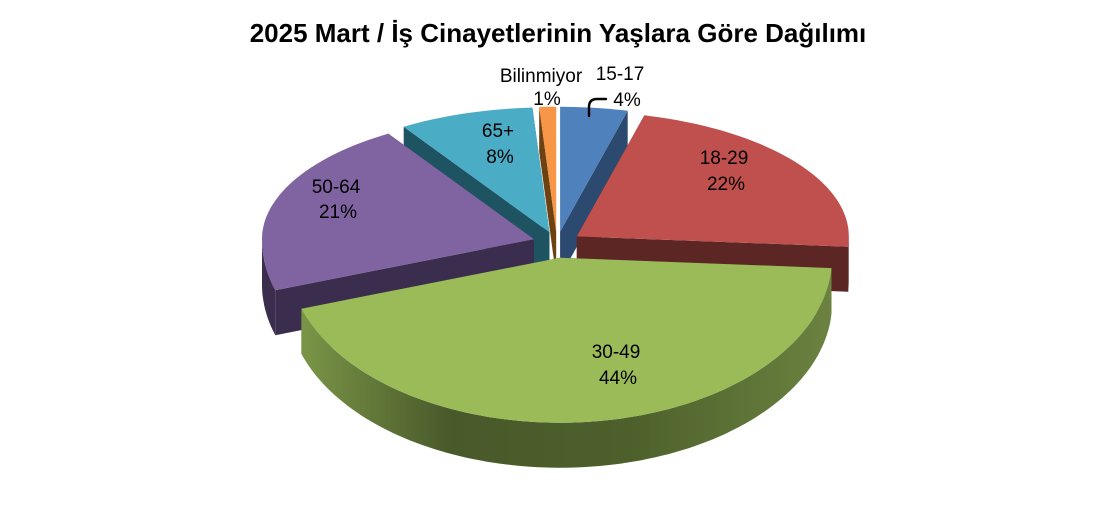  I want to click on slice-label-name-30-49: 30-49, so click(616, 352).